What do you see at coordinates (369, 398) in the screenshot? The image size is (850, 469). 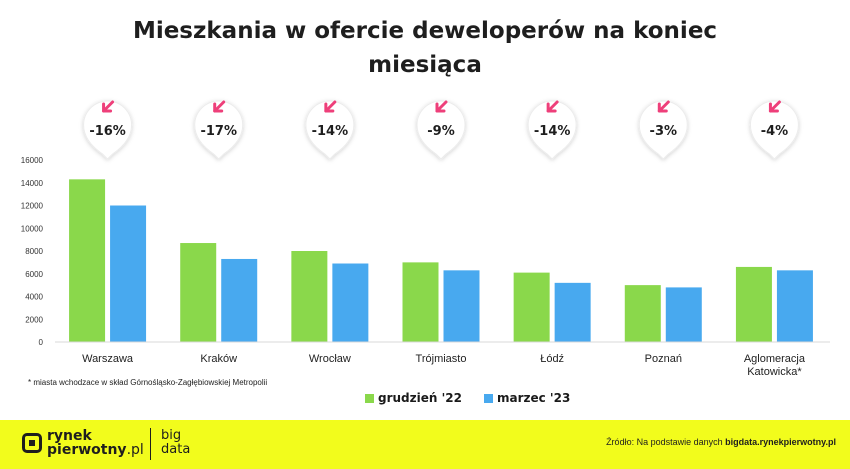 I see `legend-swatch-grudzien` at bounding box center [369, 398].